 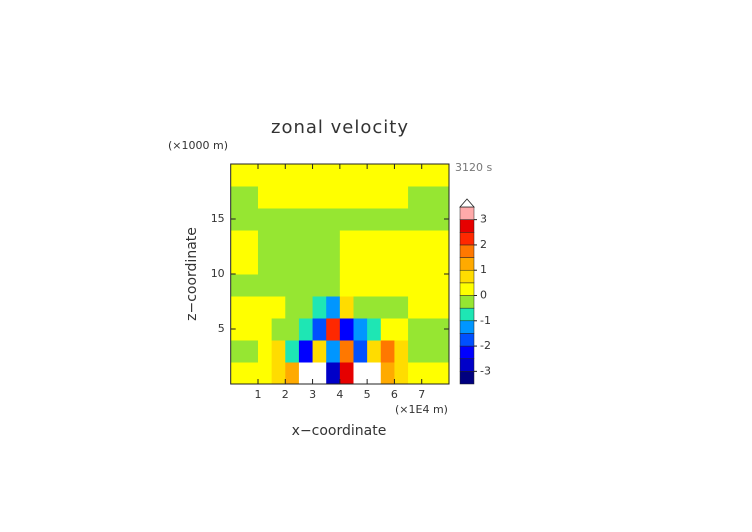 What do you see at coordinates (483, 269) in the screenshot?
I see `colorbar-tick-label: 1` at bounding box center [483, 269].